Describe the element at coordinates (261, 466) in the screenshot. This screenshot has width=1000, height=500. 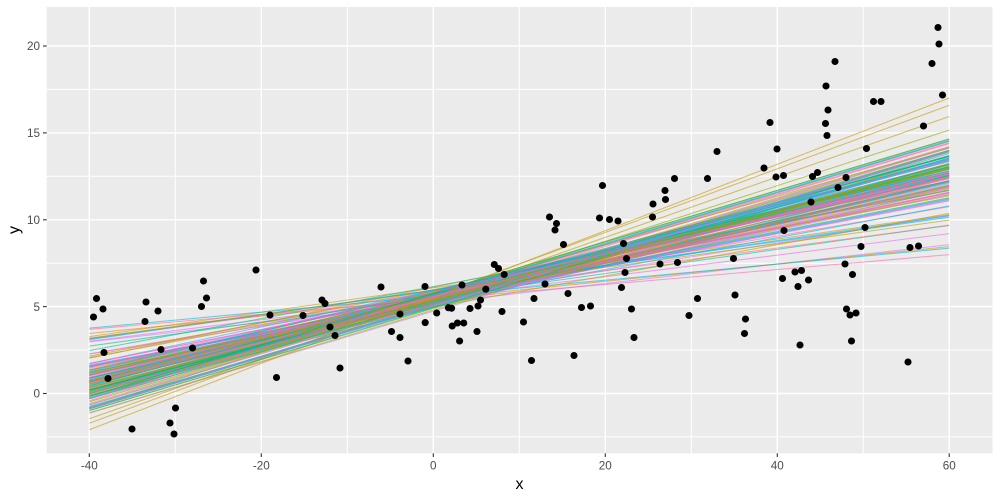
I see `svg-text: -20` at that location.